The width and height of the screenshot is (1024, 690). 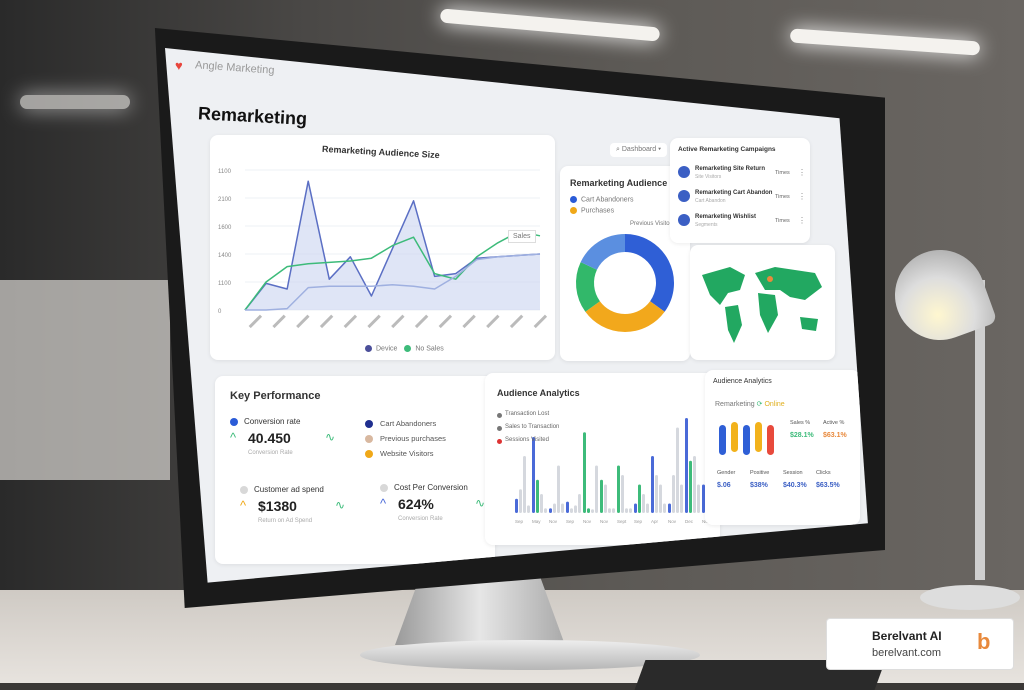 What do you see at coordinates (225, 256) in the screenshot?
I see `y-tick-label: 1400` at bounding box center [225, 256].